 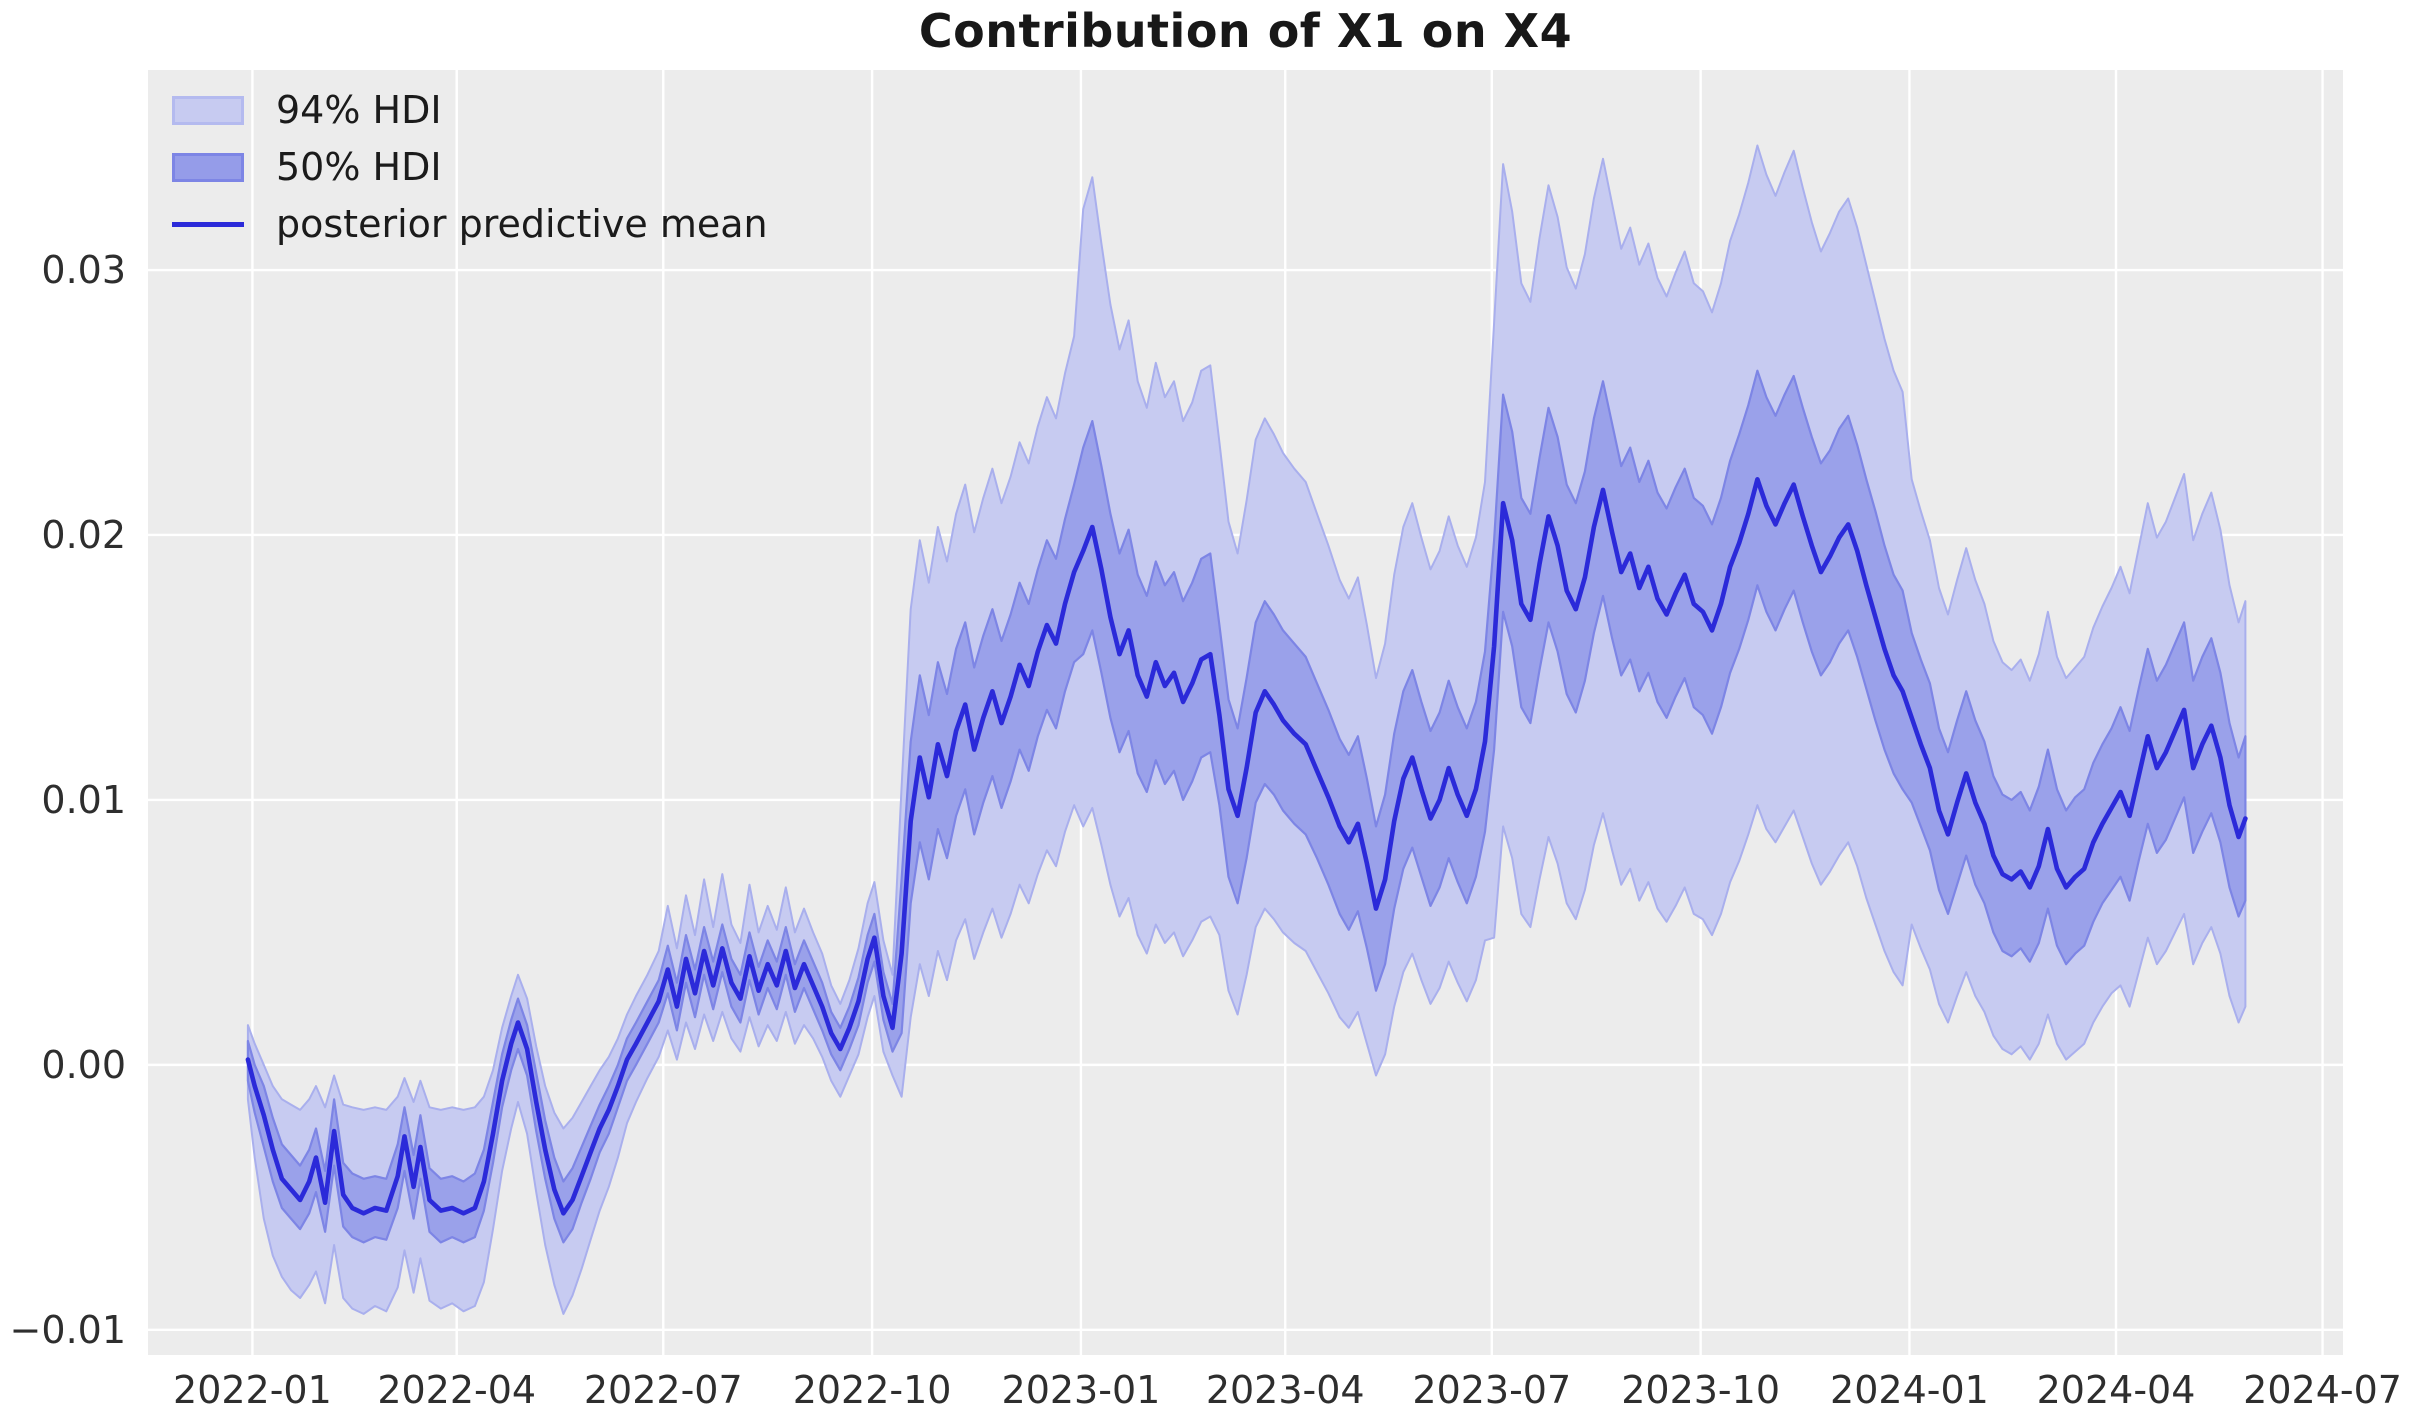 I want to click on legend-label: 94% HDI, so click(x=359, y=110).